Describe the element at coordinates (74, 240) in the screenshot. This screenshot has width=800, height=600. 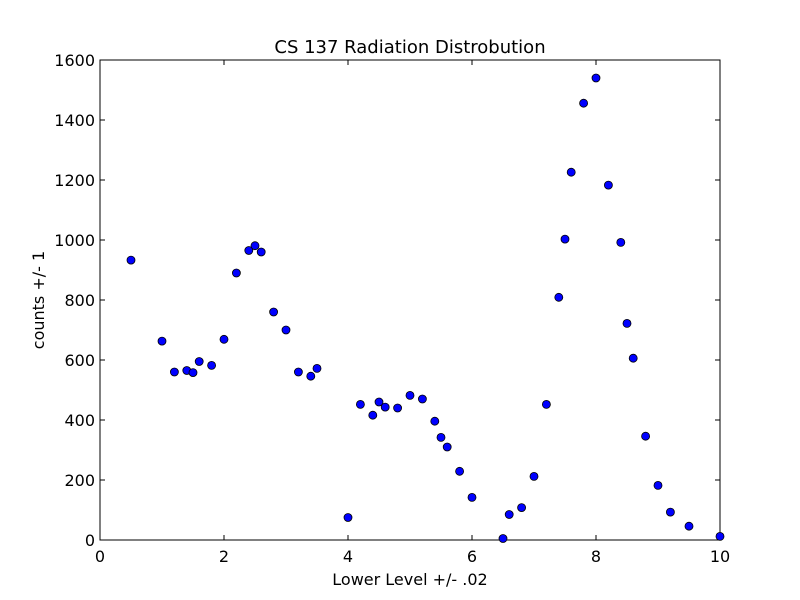
I see `y-tick-label: 1000` at that location.